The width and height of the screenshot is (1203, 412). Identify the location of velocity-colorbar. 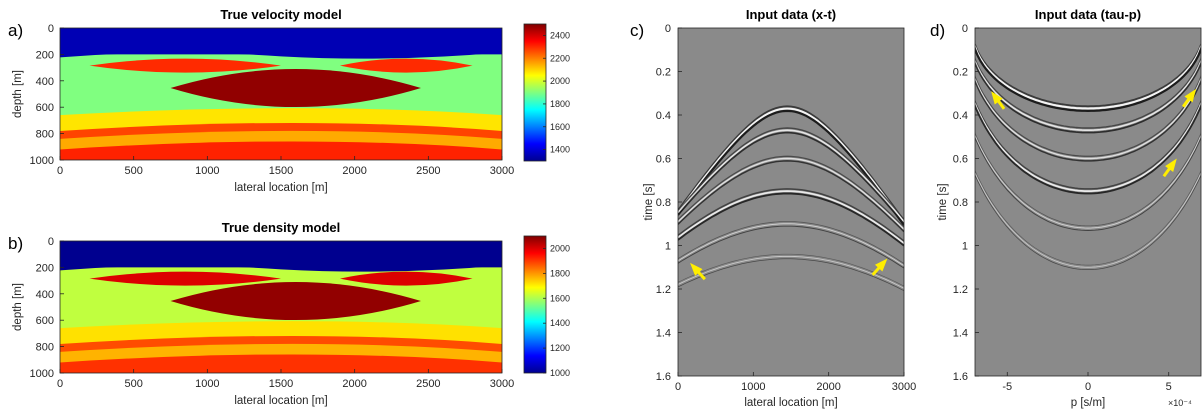
(535, 92).